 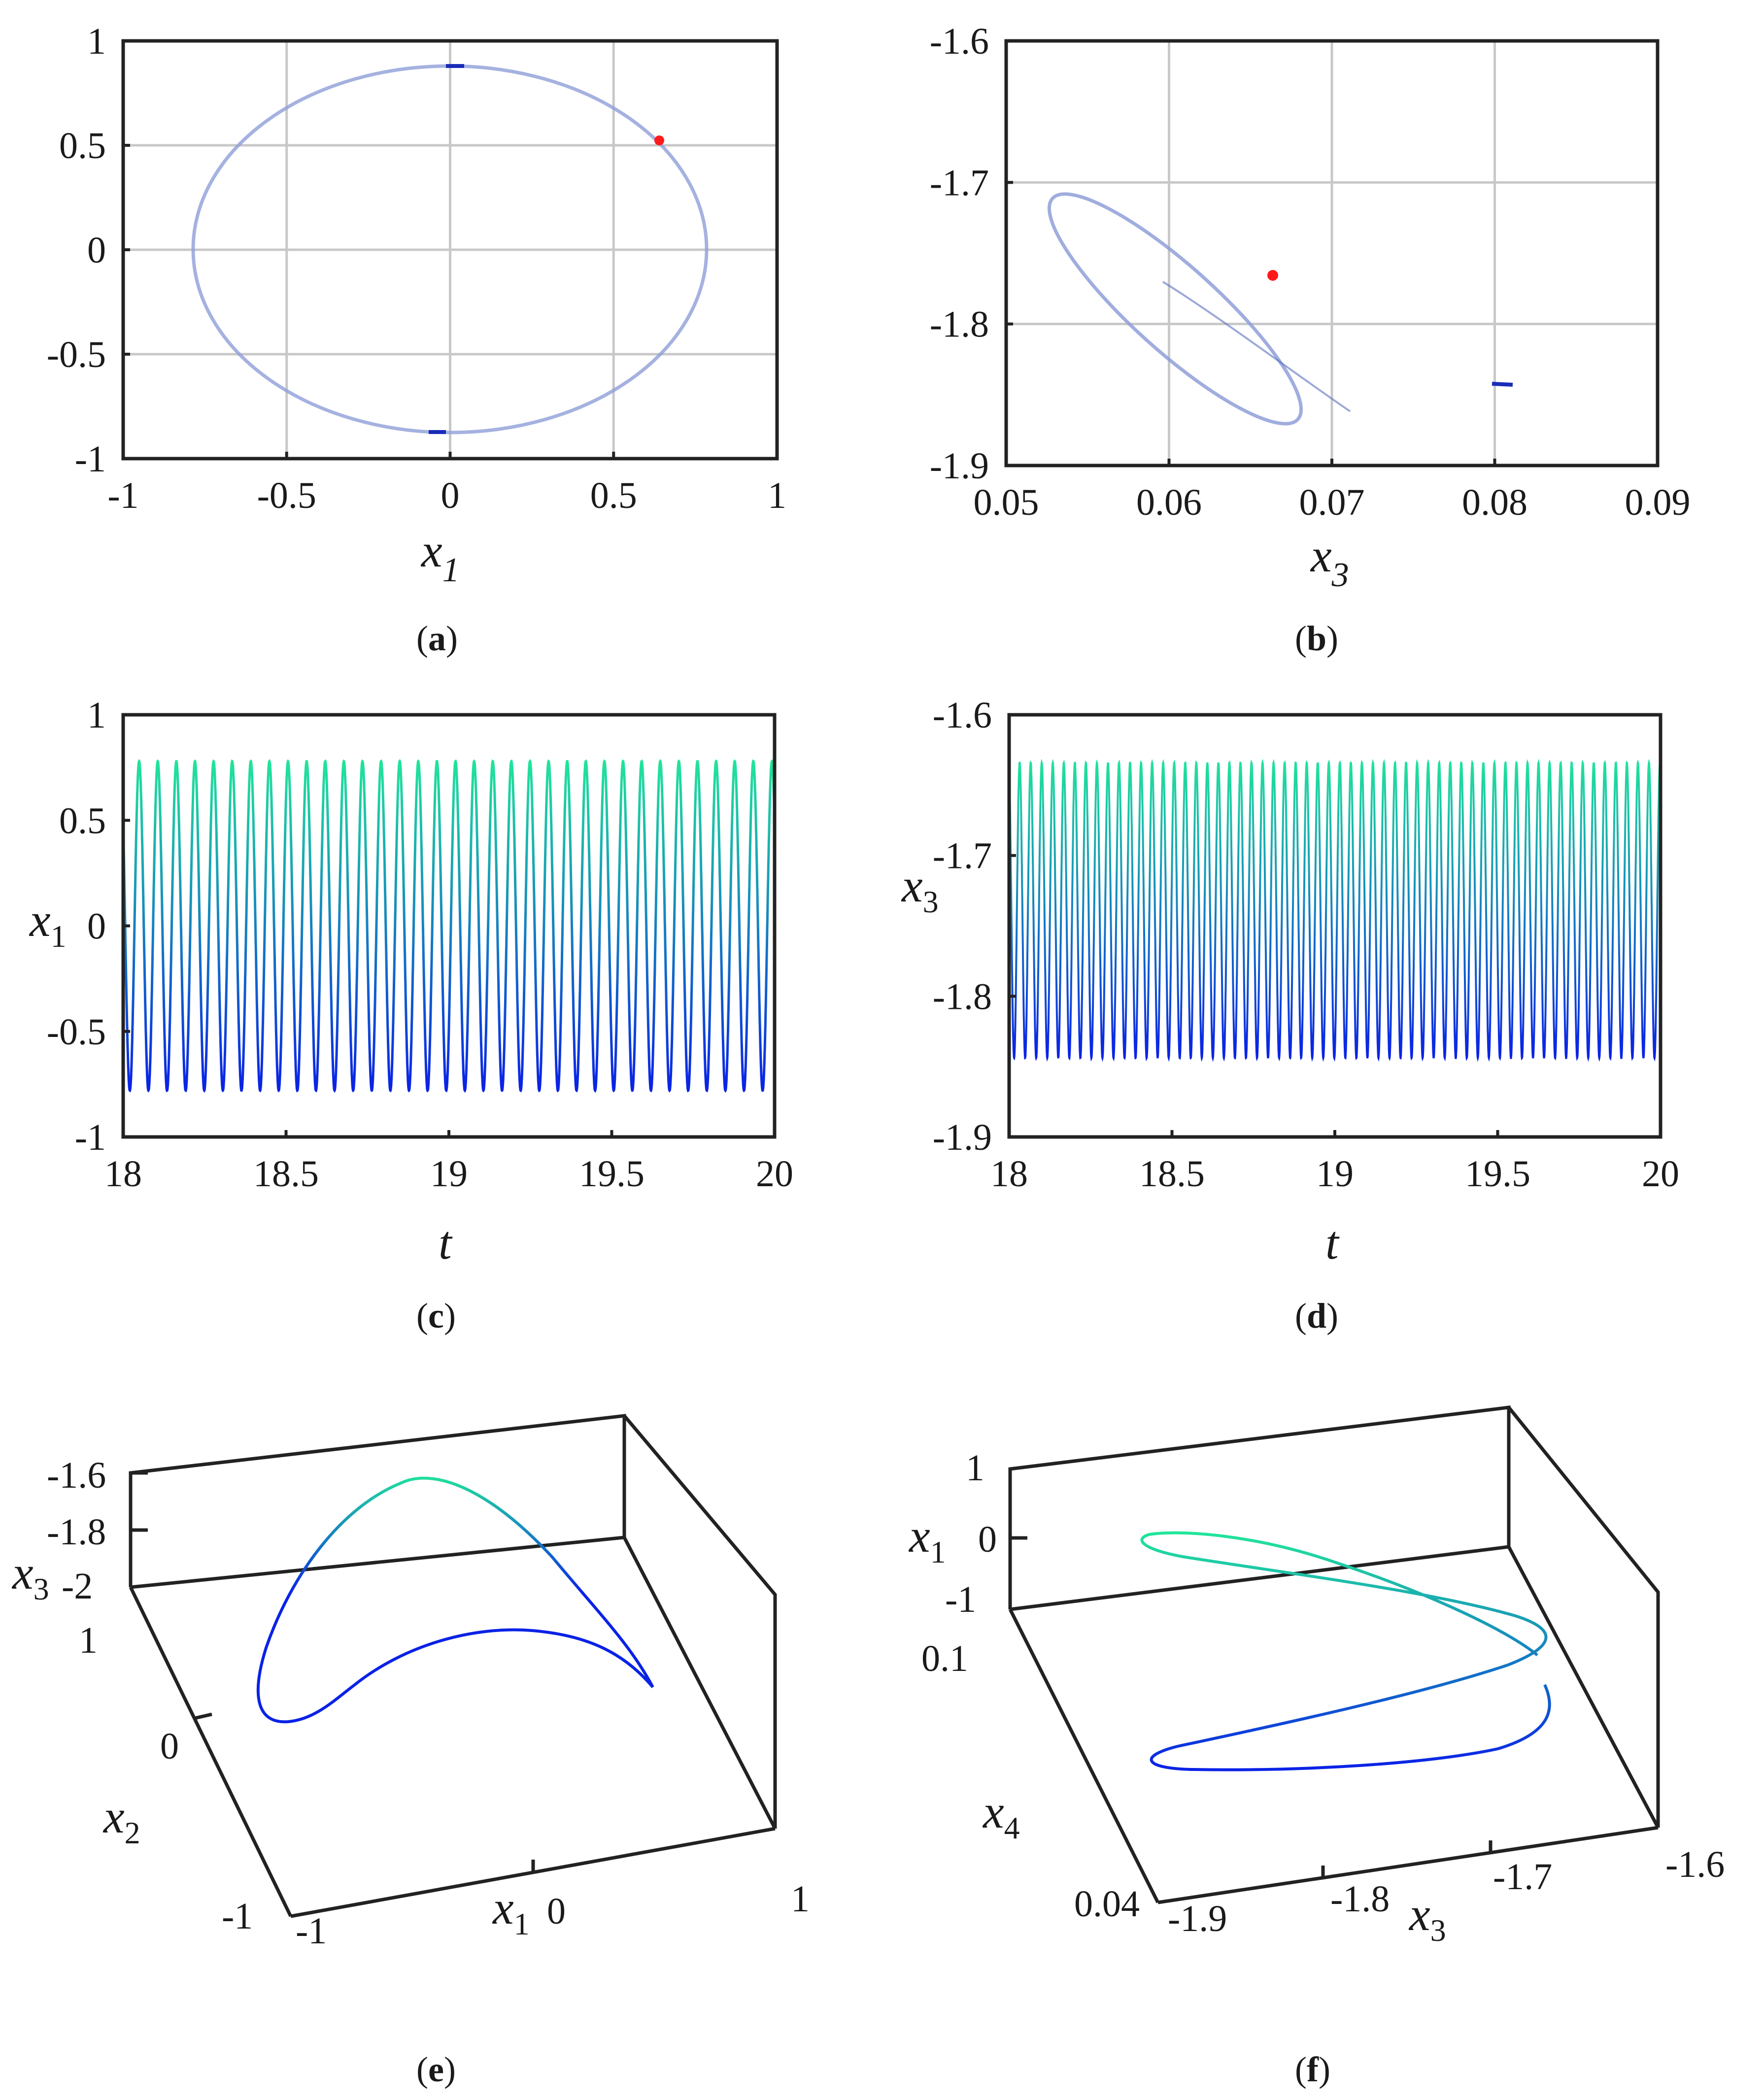 I want to click on panel-b-xtick-label: 0.06, so click(x=1169, y=502).